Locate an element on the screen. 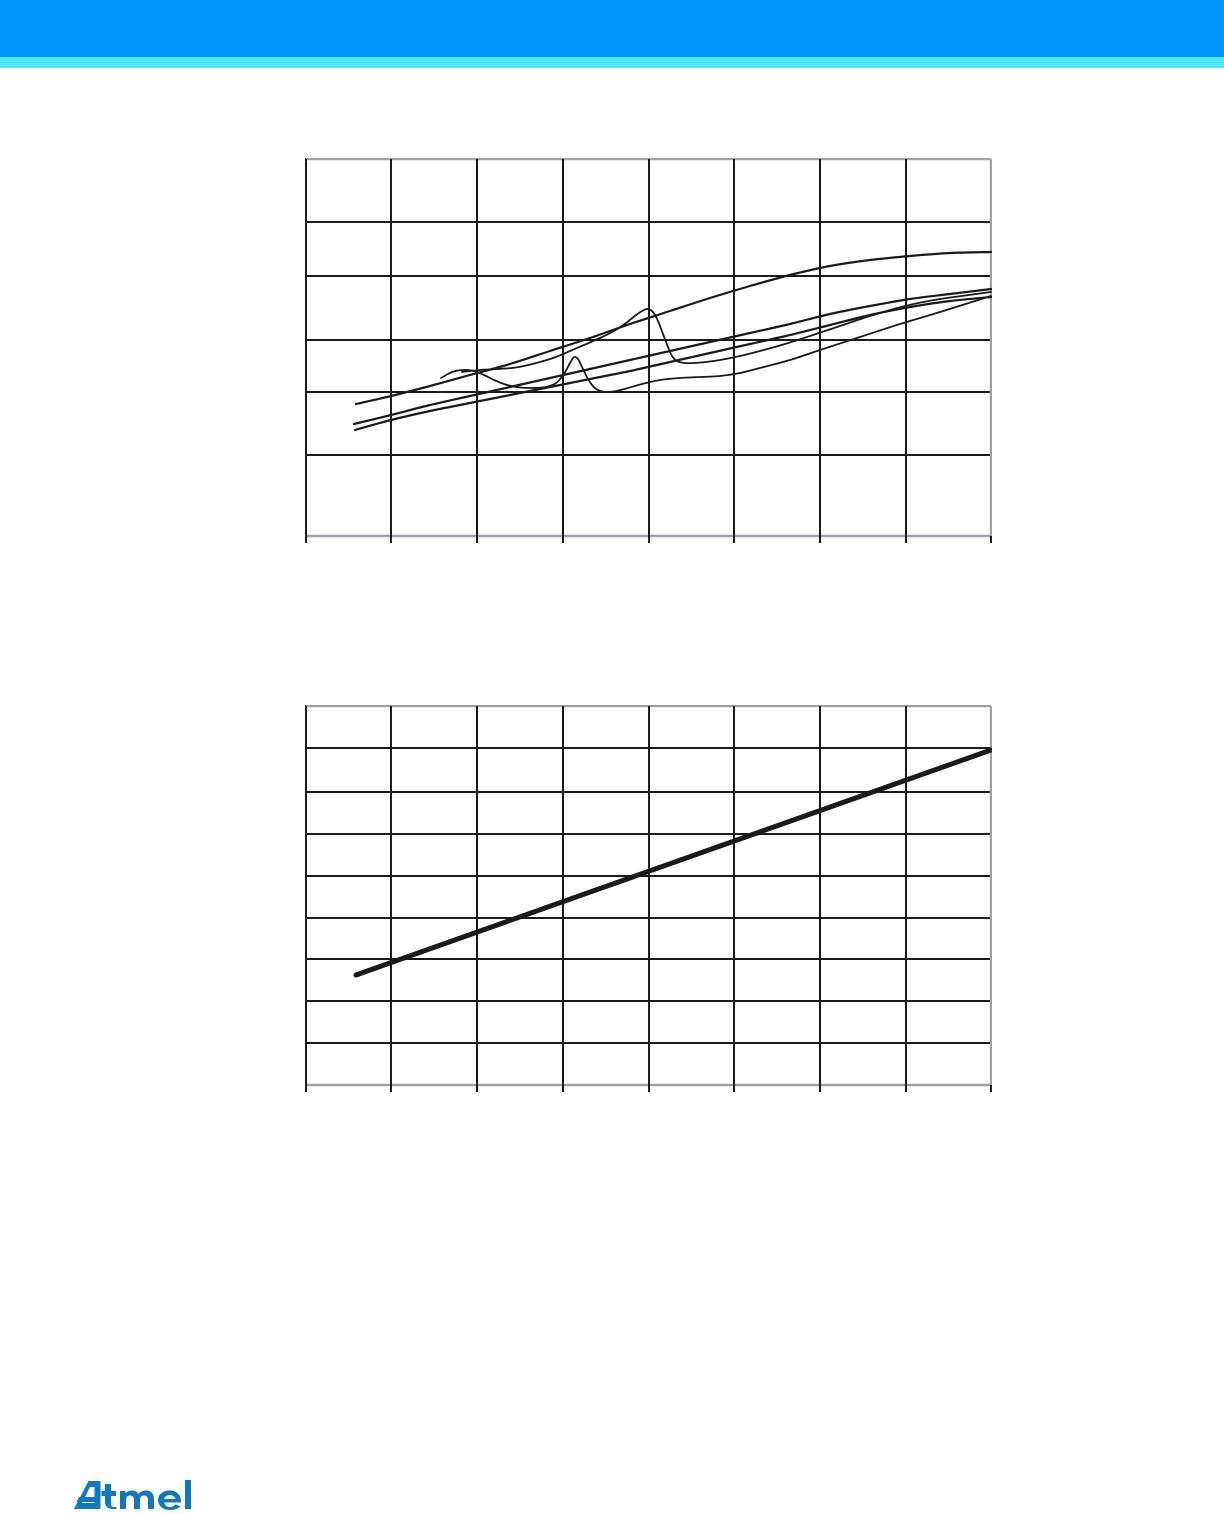  atmel-logo-glyph-t is located at coordinates (109, 1496).